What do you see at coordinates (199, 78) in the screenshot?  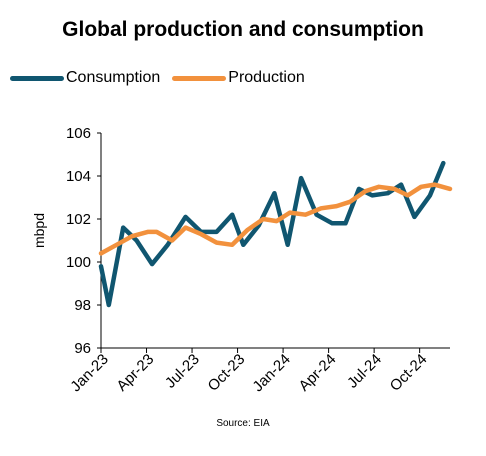 I see `legend-swatch-production` at bounding box center [199, 78].